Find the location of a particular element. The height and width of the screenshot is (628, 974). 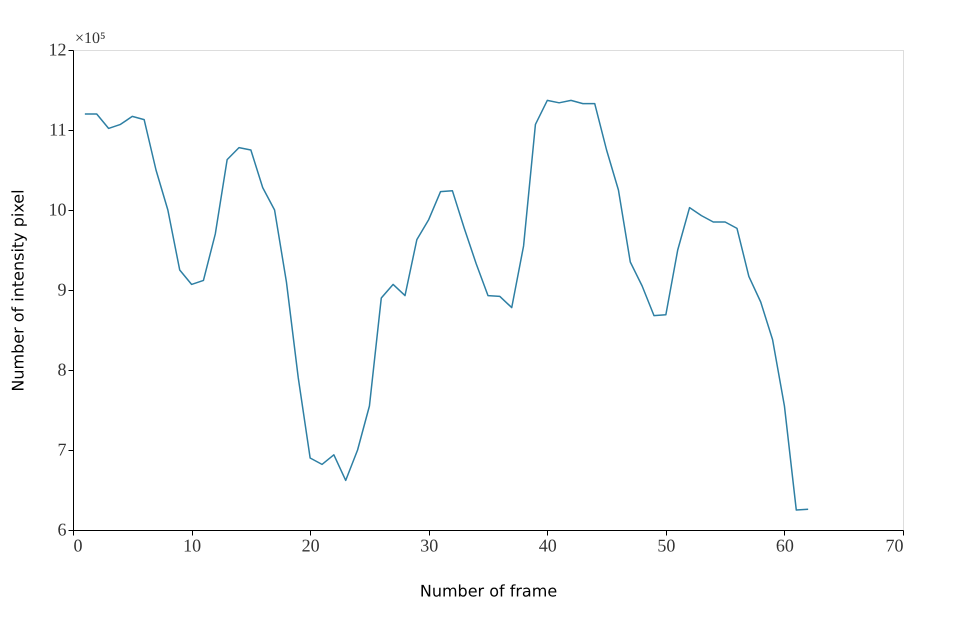

x-axis-title: Number of frame is located at coordinates (489, 591).